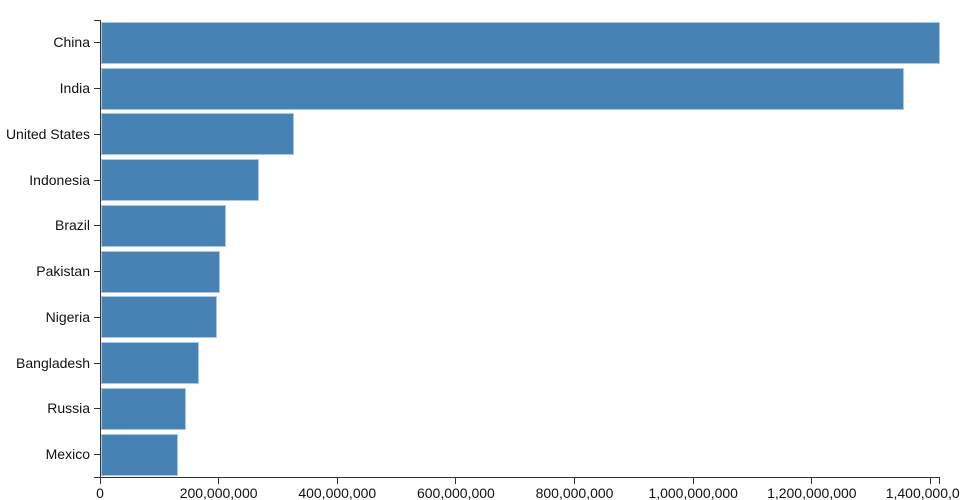 Image resolution: width=960 pixels, height=500 pixels. What do you see at coordinates (72, 225) in the screenshot?
I see `category-label: Brazil` at bounding box center [72, 225].